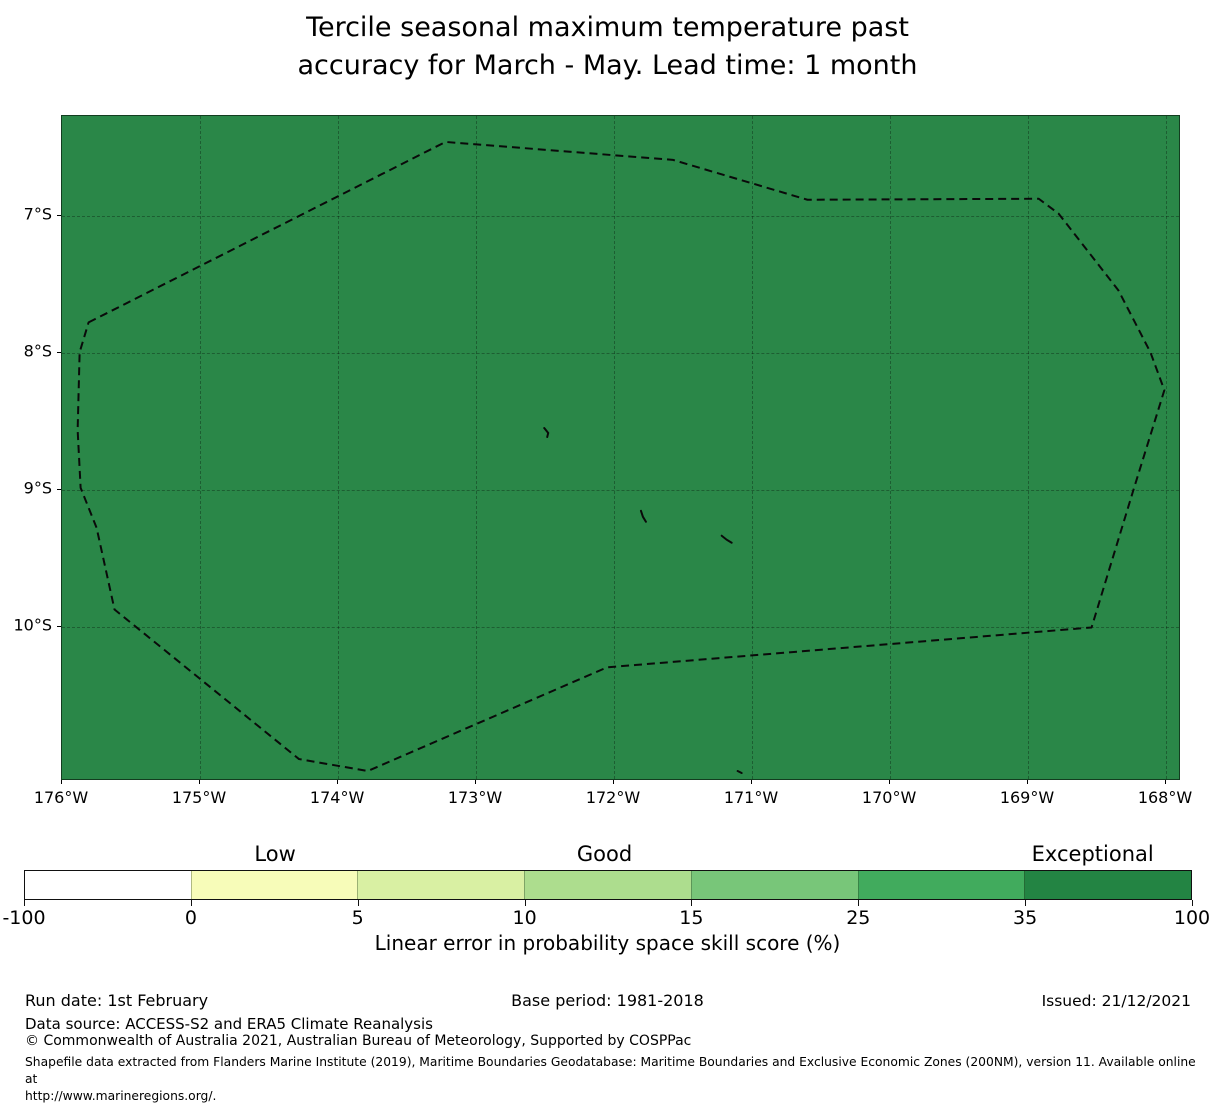  I want to click on shapefile-attribution-line2: http://www.marineregions.org/., so click(121, 1096).